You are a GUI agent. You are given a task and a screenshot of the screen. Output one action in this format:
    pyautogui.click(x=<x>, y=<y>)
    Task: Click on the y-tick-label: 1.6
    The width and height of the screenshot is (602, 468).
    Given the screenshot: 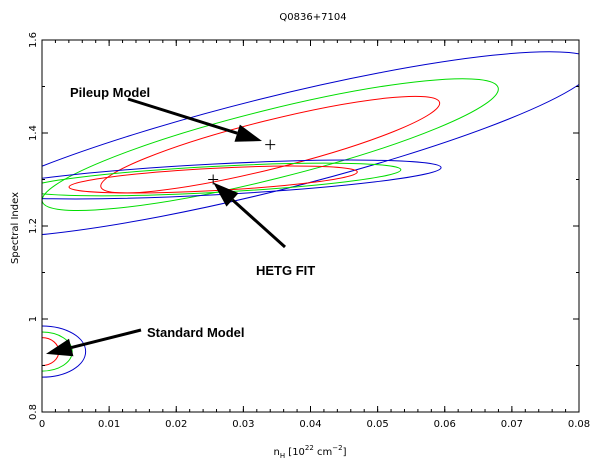 What is the action you would take?
    pyautogui.click(x=33, y=40)
    